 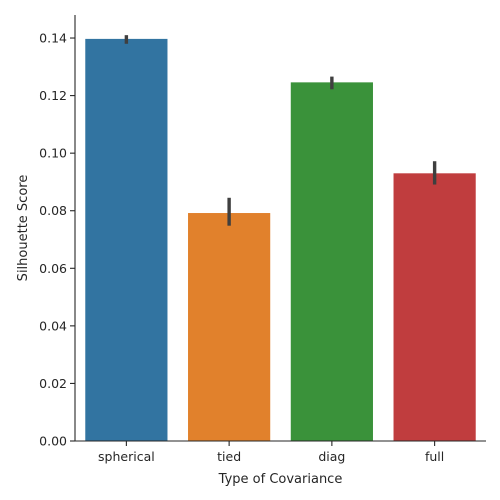 What do you see at coordinates (57, 240) in the screenshot?
I see `y-ticks-group: 0.00 0.02 0.04 0.06 0.08 0.10 0.12 0.14` at bounding box center [57, 240].